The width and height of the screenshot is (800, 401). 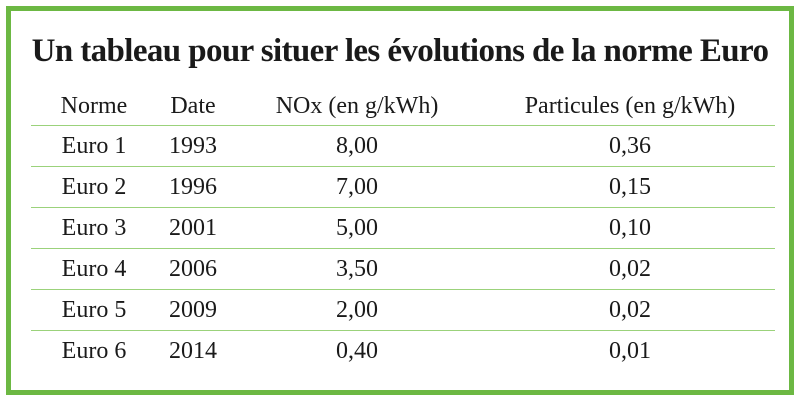 I want to click on cell-particules: 0,01, so click(x=630, y=350).